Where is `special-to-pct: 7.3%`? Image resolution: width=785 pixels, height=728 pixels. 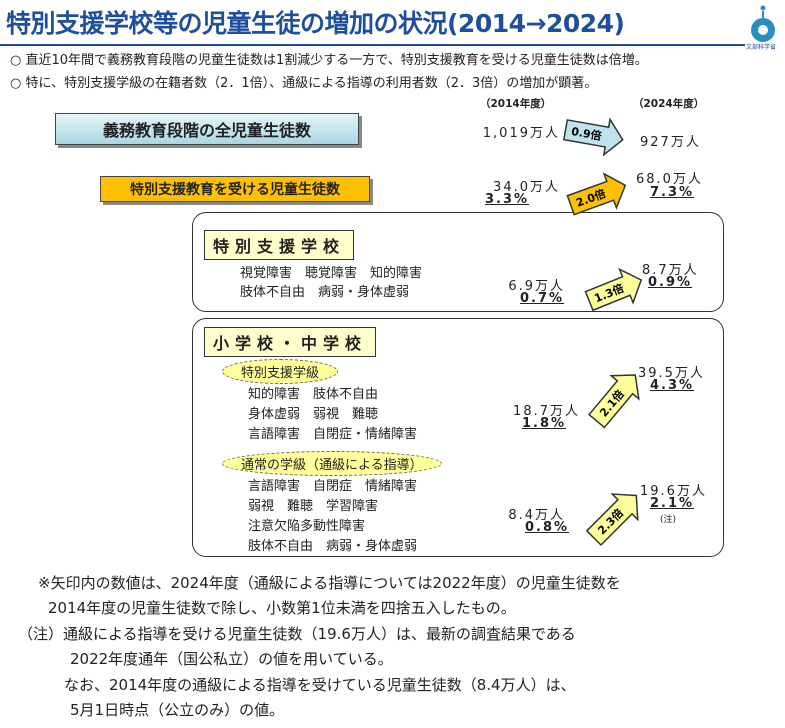
special-to-pct: 7.3% is located at coordinates (672, 192).